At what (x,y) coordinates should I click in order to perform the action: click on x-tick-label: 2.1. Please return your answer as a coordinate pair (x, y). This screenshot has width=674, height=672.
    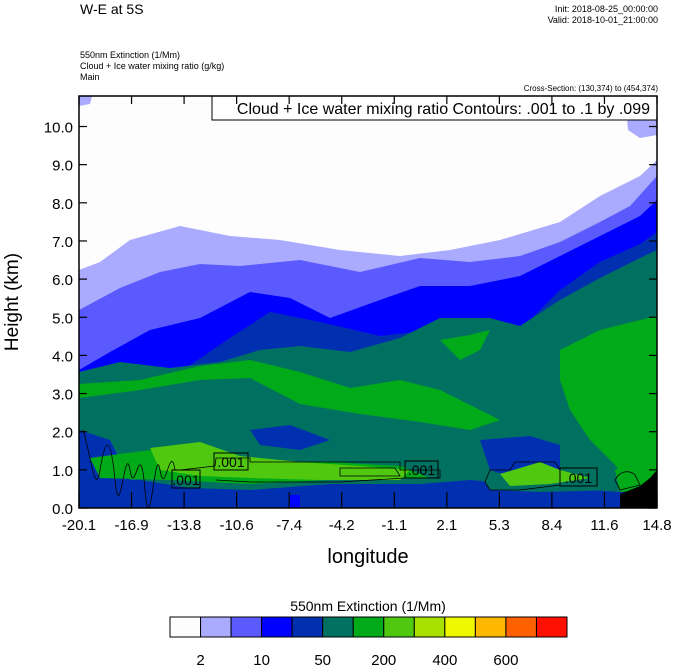
    Looking at the image, I should click on (446, 525).